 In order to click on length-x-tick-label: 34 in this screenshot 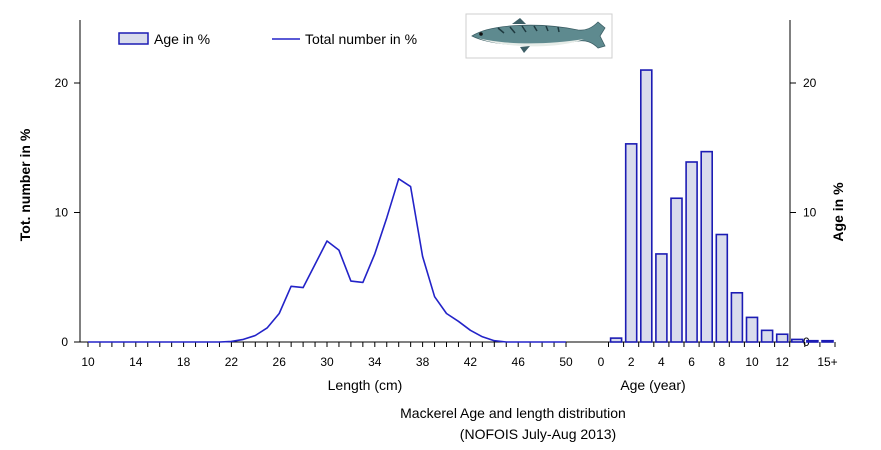, I will do `click(375, 362)`.